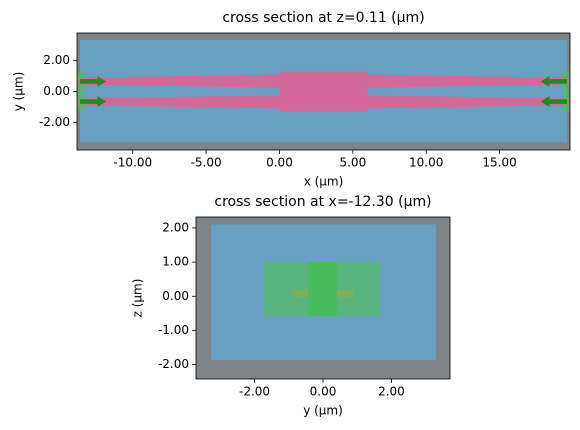  I want to click on x-tick-label: 10.00, so click(426, 163).